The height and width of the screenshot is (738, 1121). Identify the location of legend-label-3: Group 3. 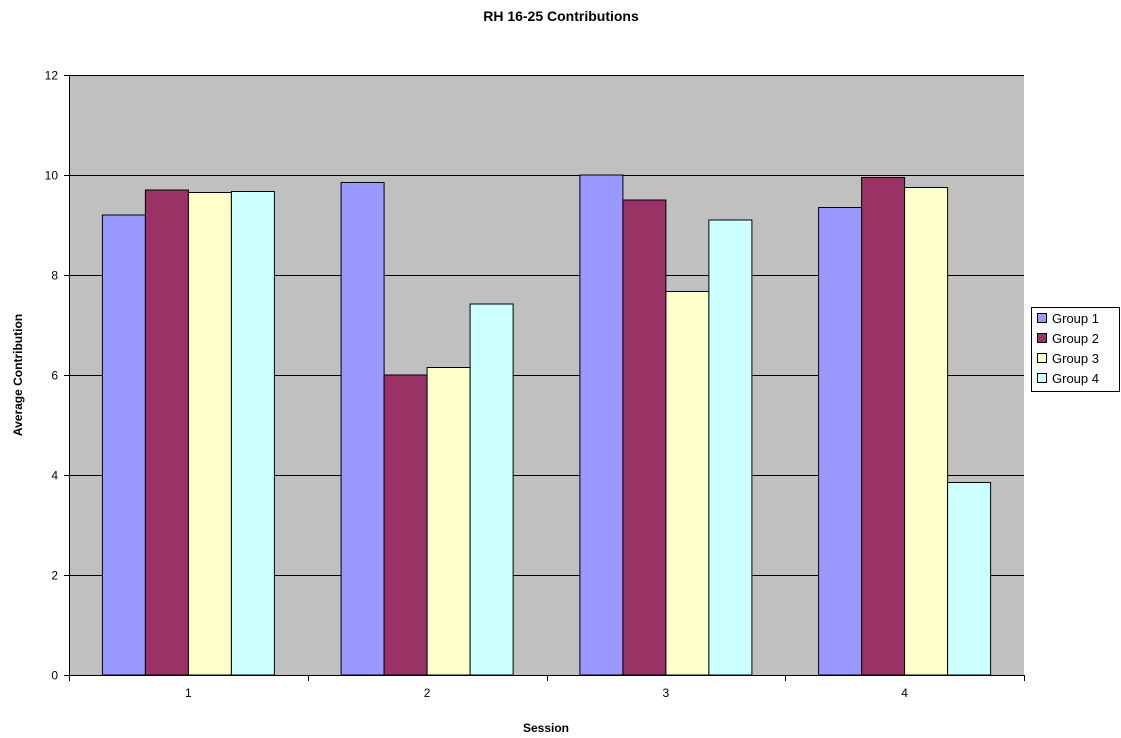
(1075, 358).